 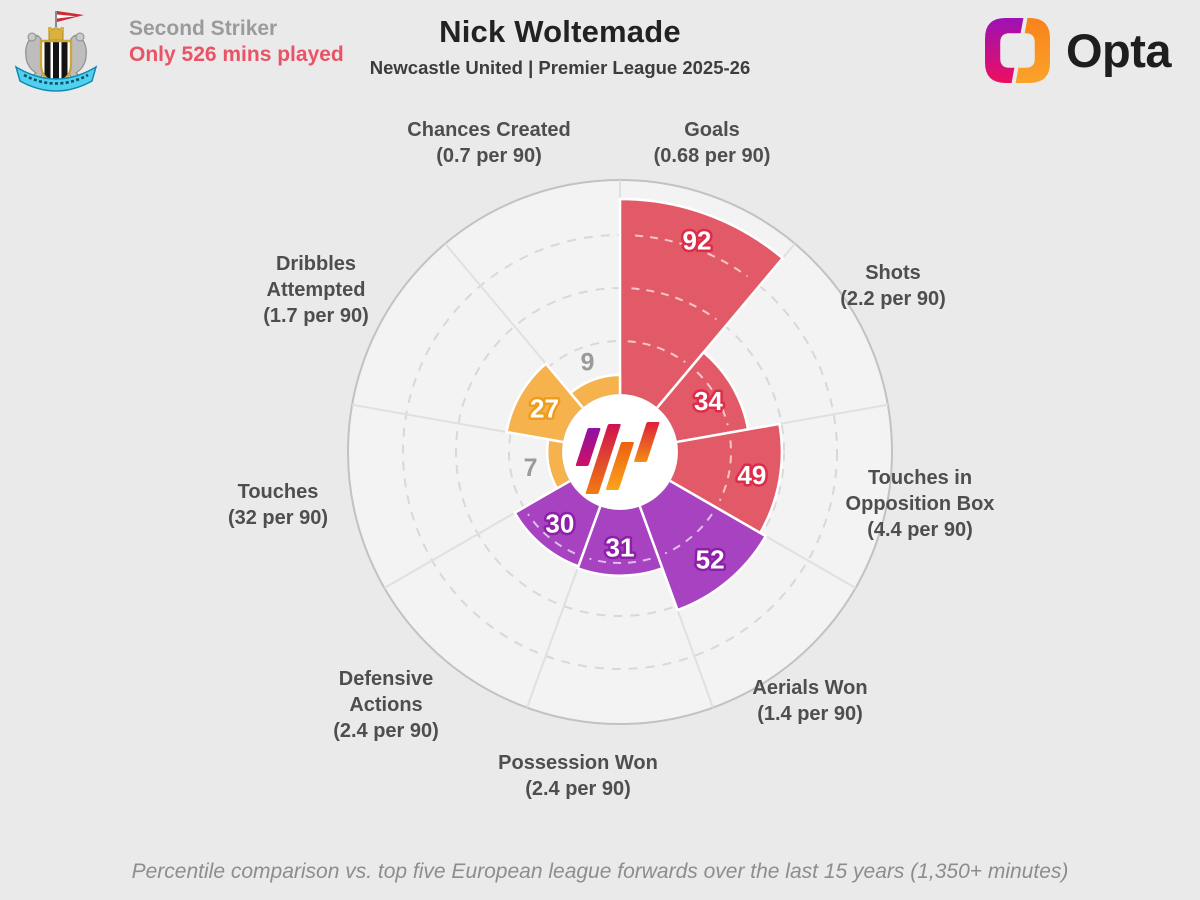 What do you see at coordinates (893, 286) in the screenshot?
I see `axis-label-shots: Shots (2.2 per 90)` at bounding box center [893, 286].